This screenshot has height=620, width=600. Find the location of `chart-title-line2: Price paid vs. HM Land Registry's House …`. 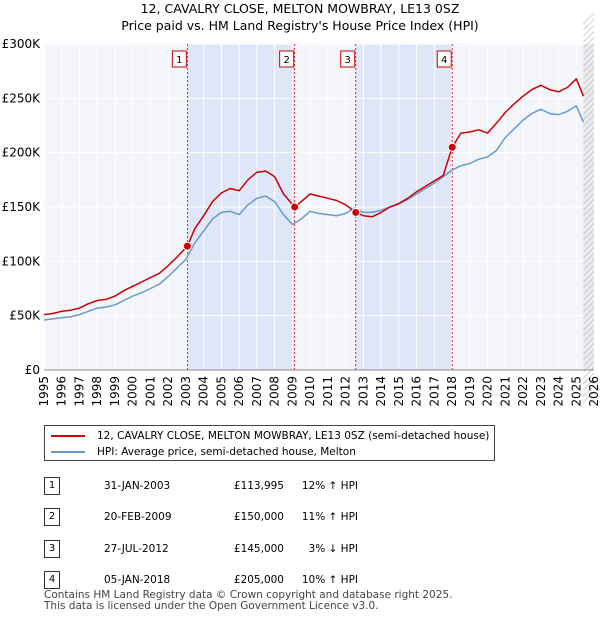

chart-title-line2: Price paid vs. HM Land Registry's House … is located at coordinates (300, 25).